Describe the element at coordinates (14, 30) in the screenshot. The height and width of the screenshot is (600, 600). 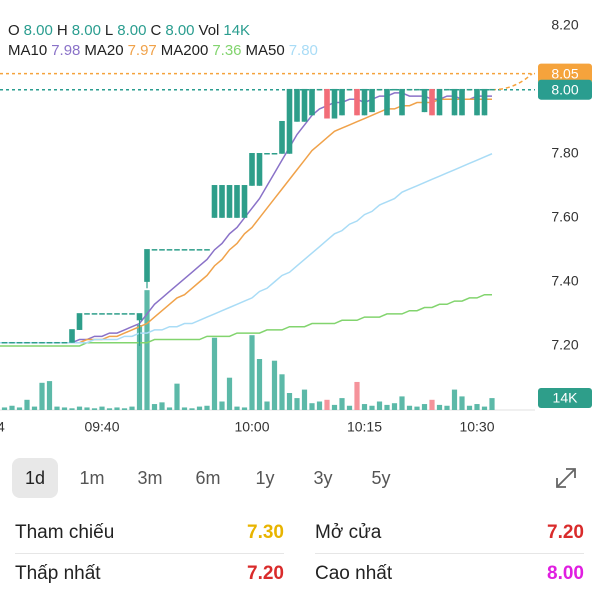
I see `quote-label: O` at that location.